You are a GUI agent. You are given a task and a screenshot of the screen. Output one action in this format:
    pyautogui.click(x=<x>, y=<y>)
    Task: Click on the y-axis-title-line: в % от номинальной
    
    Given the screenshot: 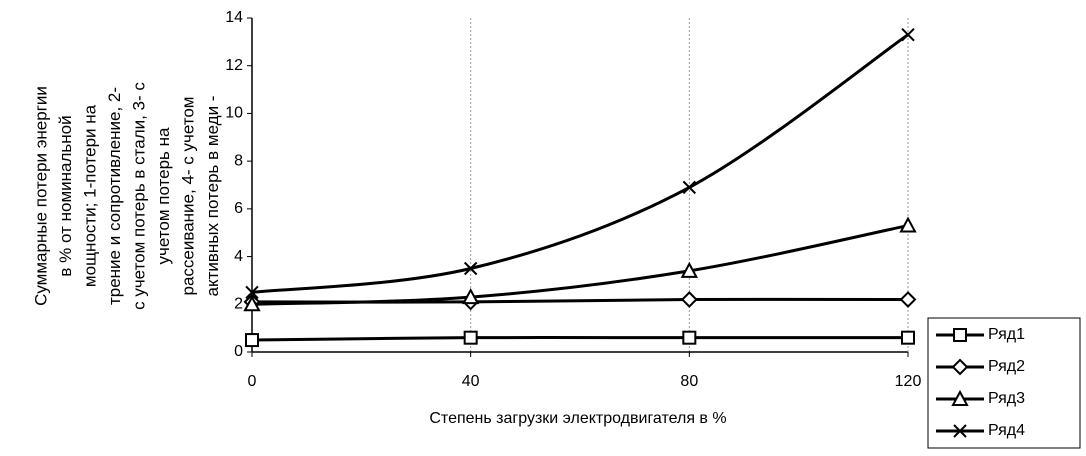 What is the action you would take?
    pyautogui.click(x=65, y=195)
    